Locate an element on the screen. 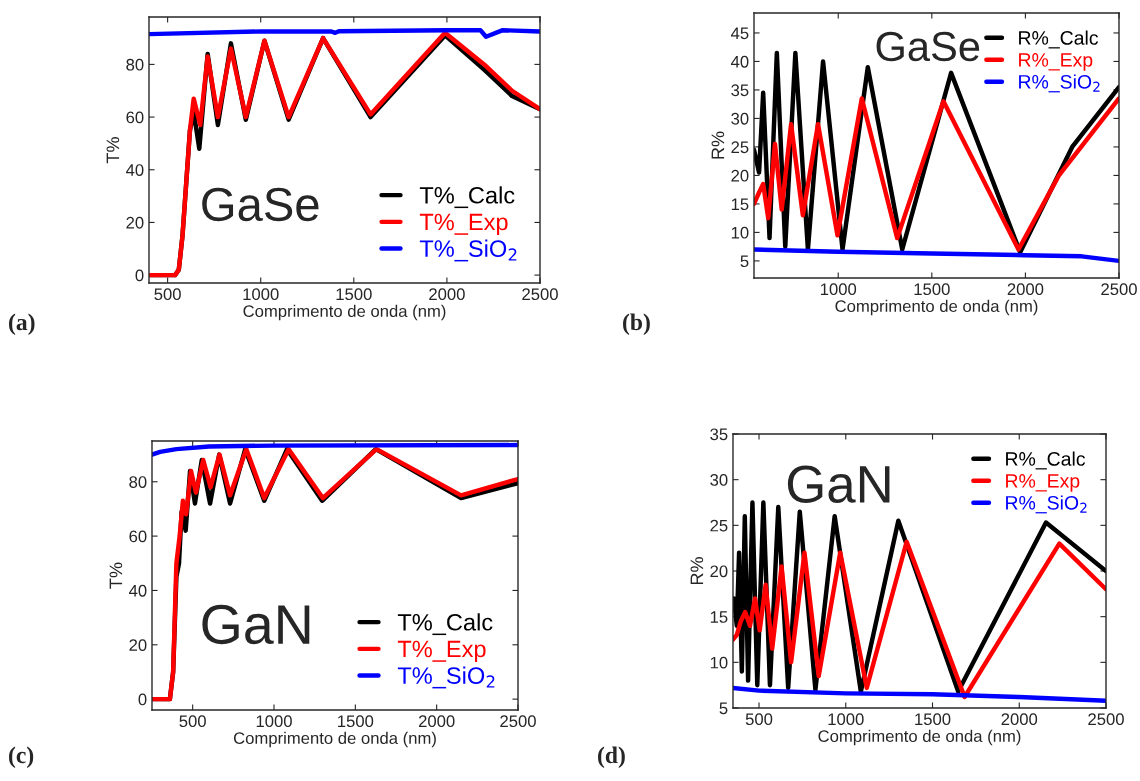 This screenshot has height=781, width=1140. text: (d) is located at coordinates (611, 757).